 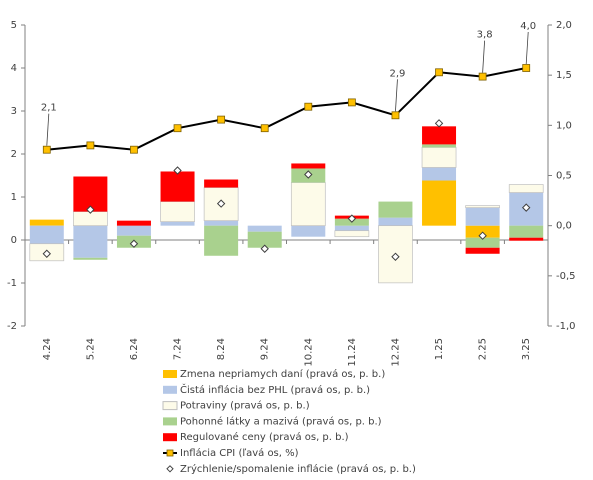 I want to click on legend-label: Potraviny (pravá os, p. b.), so click(x=245, y=406).